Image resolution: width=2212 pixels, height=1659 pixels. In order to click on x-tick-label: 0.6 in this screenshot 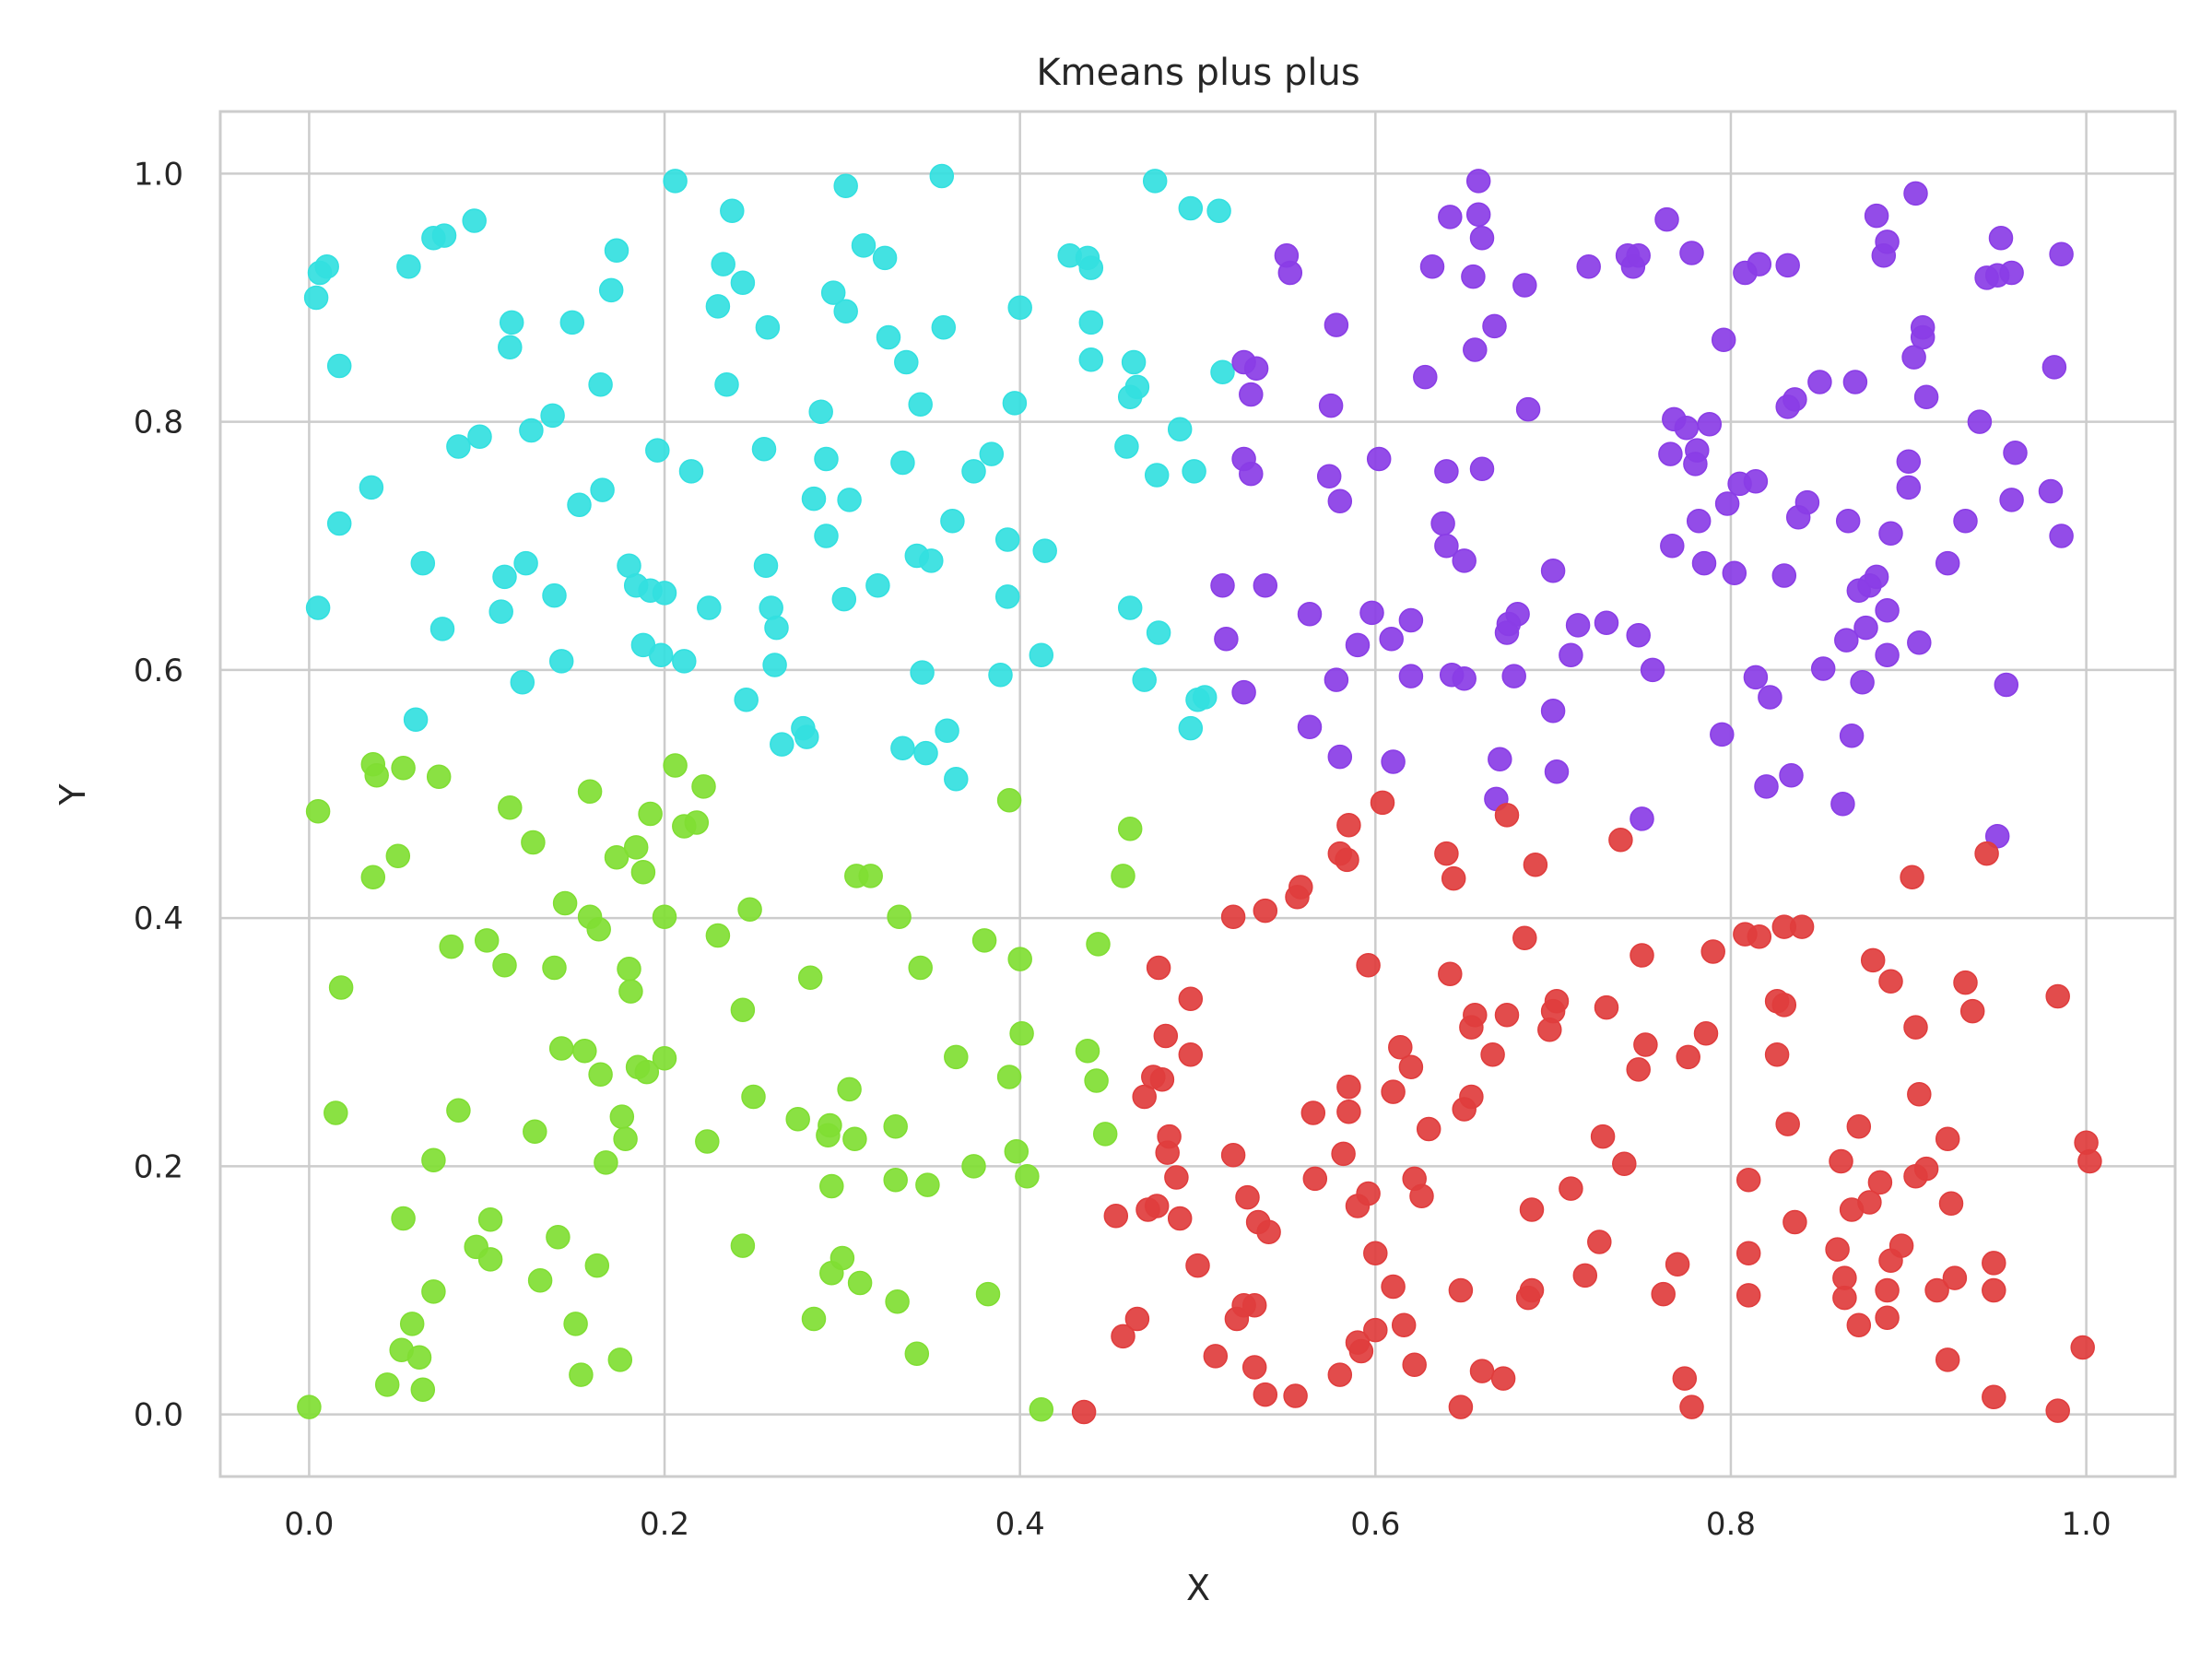, I will do `click(1375, 1524)`.